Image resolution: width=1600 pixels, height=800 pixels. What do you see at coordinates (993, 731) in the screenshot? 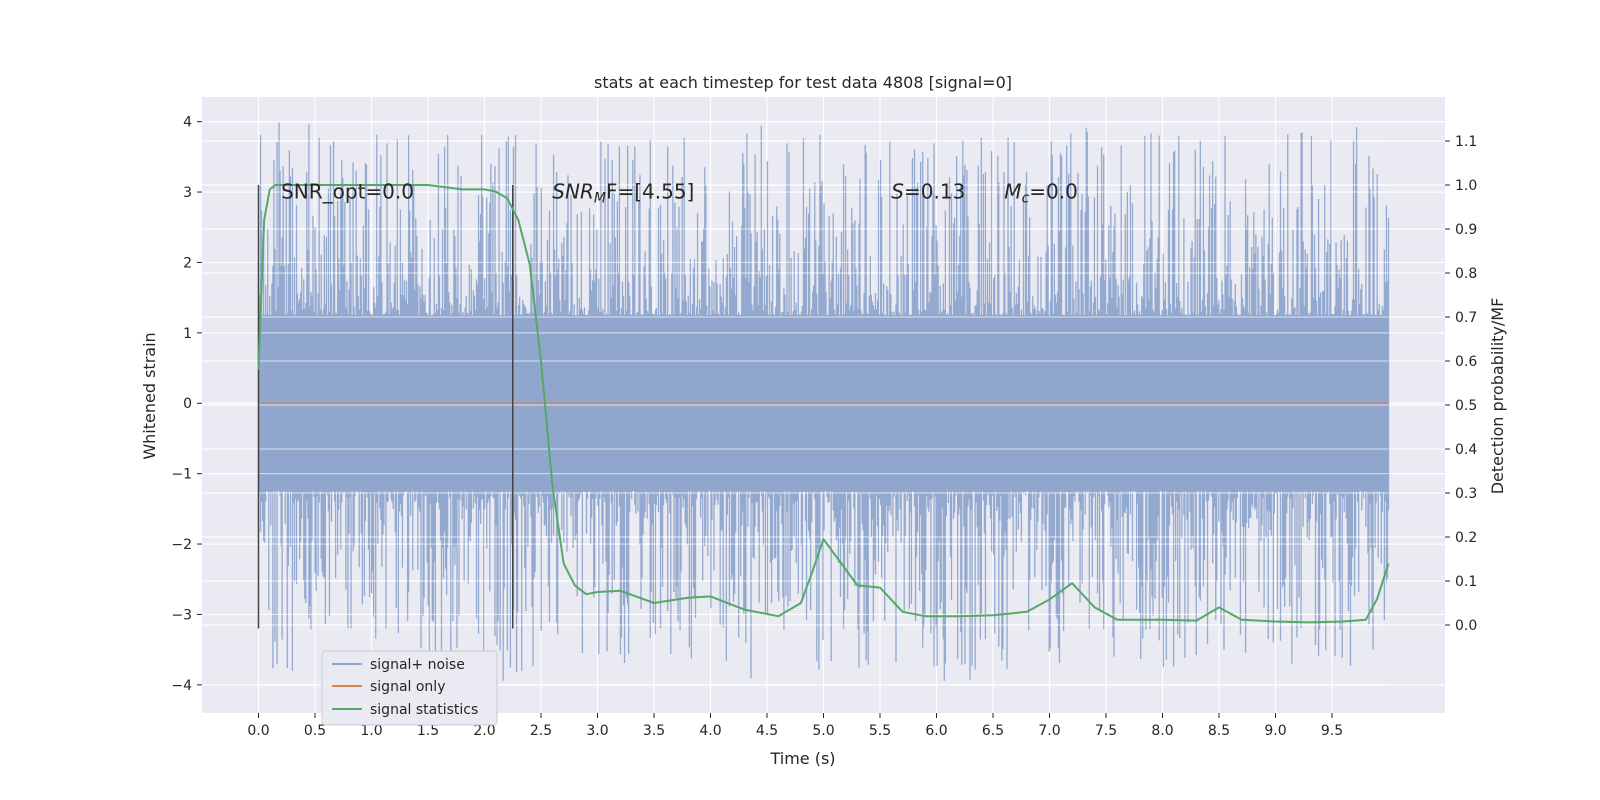
I see `x-tick-label-13: 6.5` at bounding box center [993, 731].